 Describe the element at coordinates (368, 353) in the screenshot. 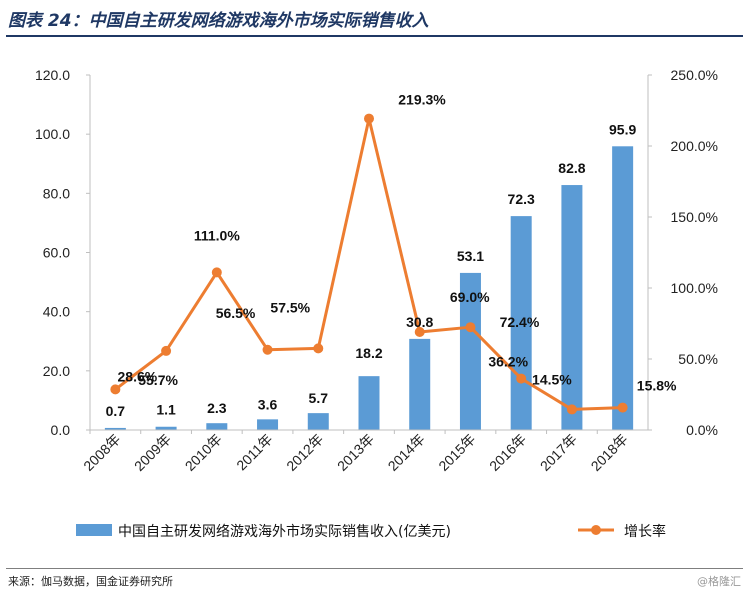

I see `bar-data-label: 18.2` at that location.